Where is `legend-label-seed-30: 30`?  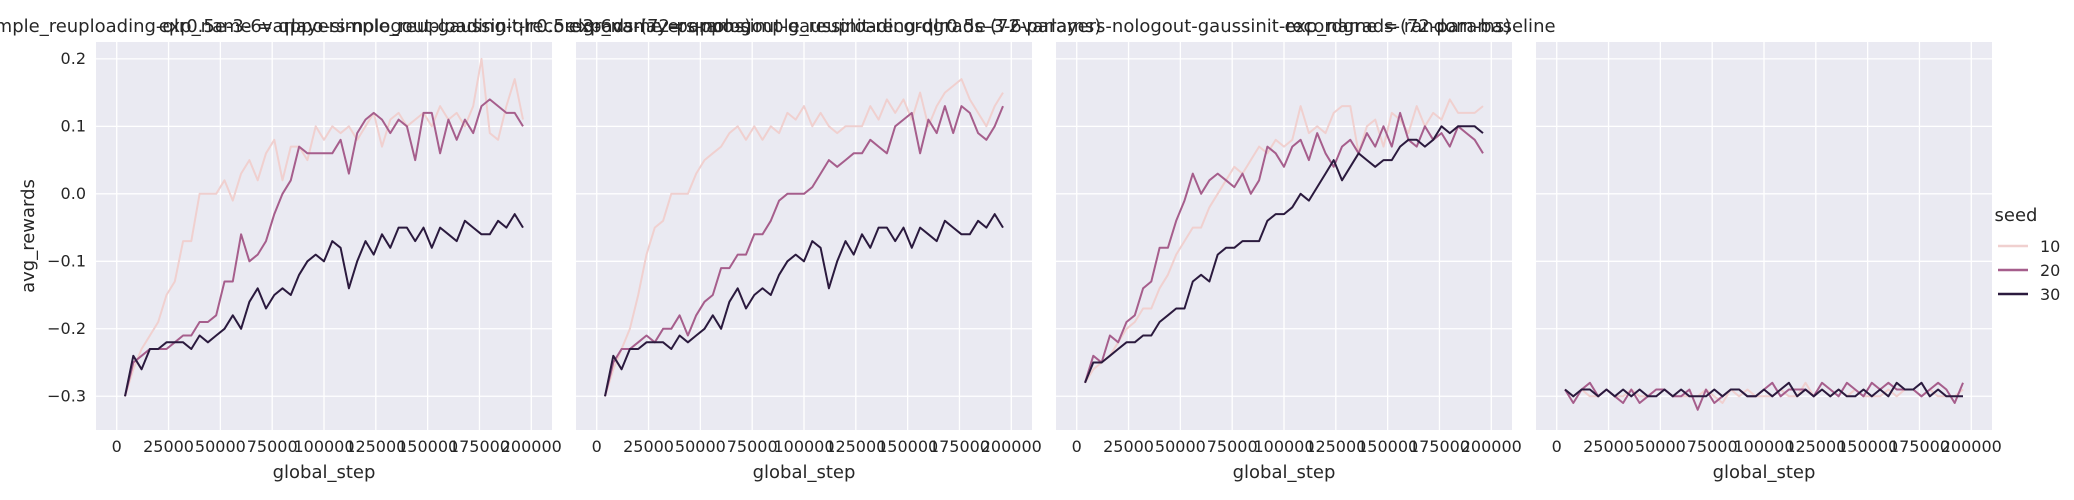
legend-label-seed-30: 30 is located at coordinates (2050, 294).